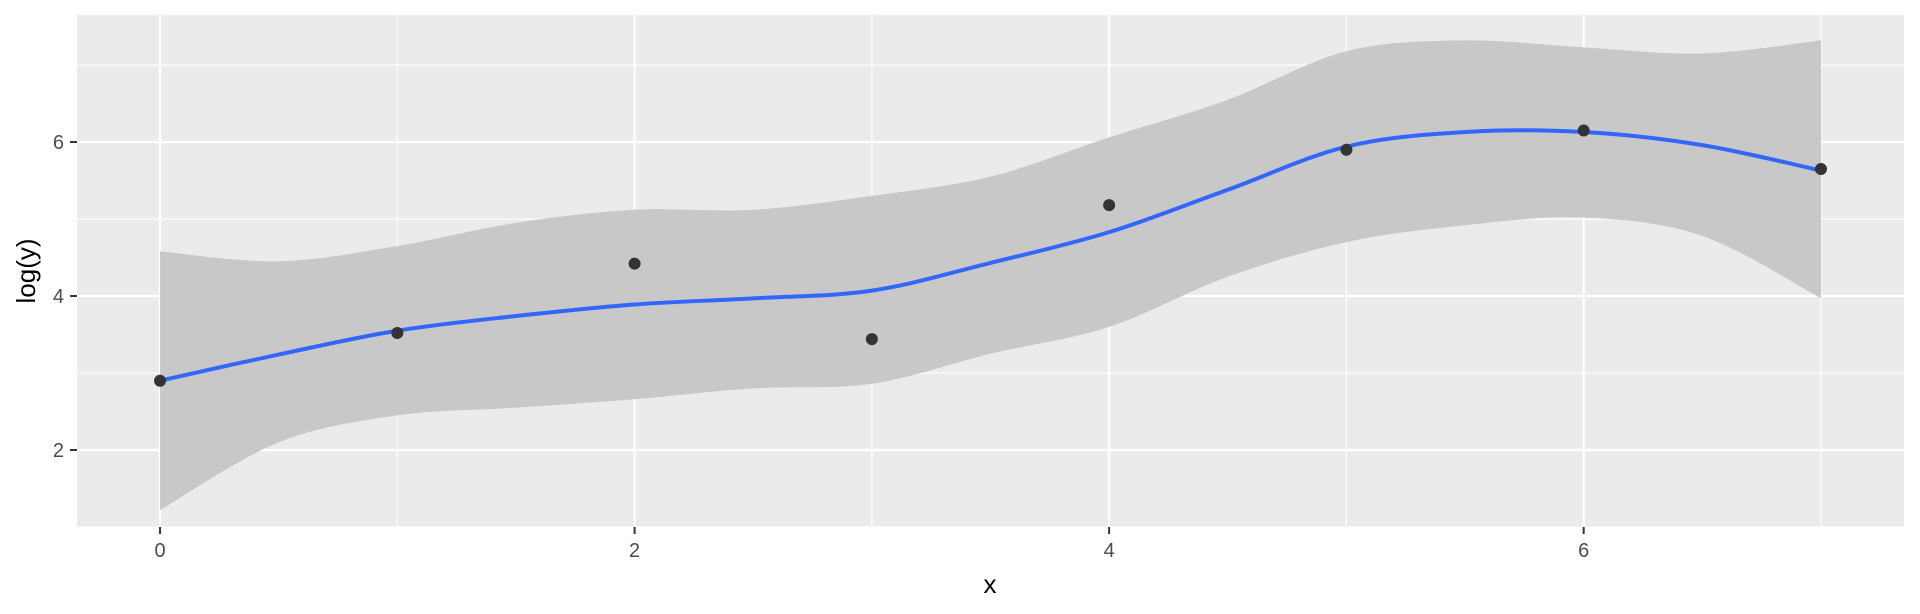  I want to click on y-axis-ticks: 2 4 6, so click(65, 297).